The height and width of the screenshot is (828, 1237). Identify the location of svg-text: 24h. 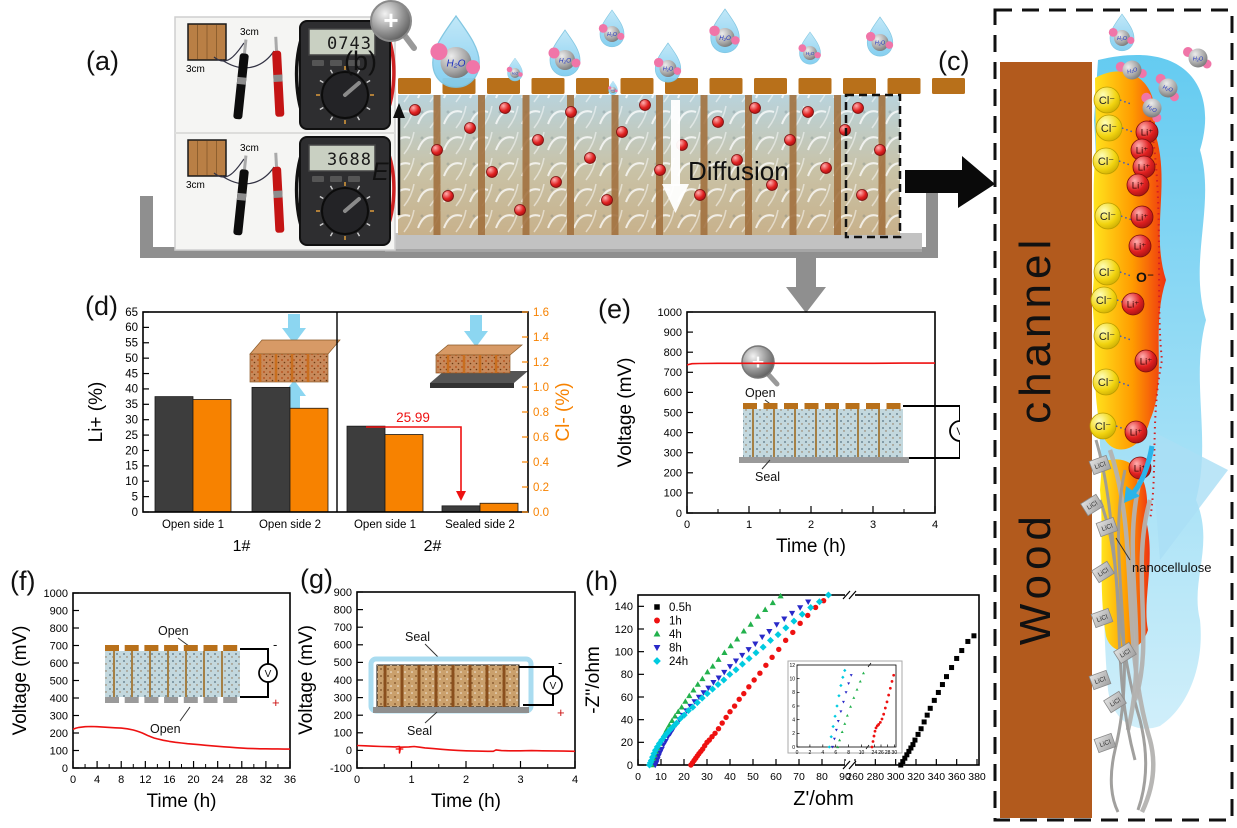
(678, 662).